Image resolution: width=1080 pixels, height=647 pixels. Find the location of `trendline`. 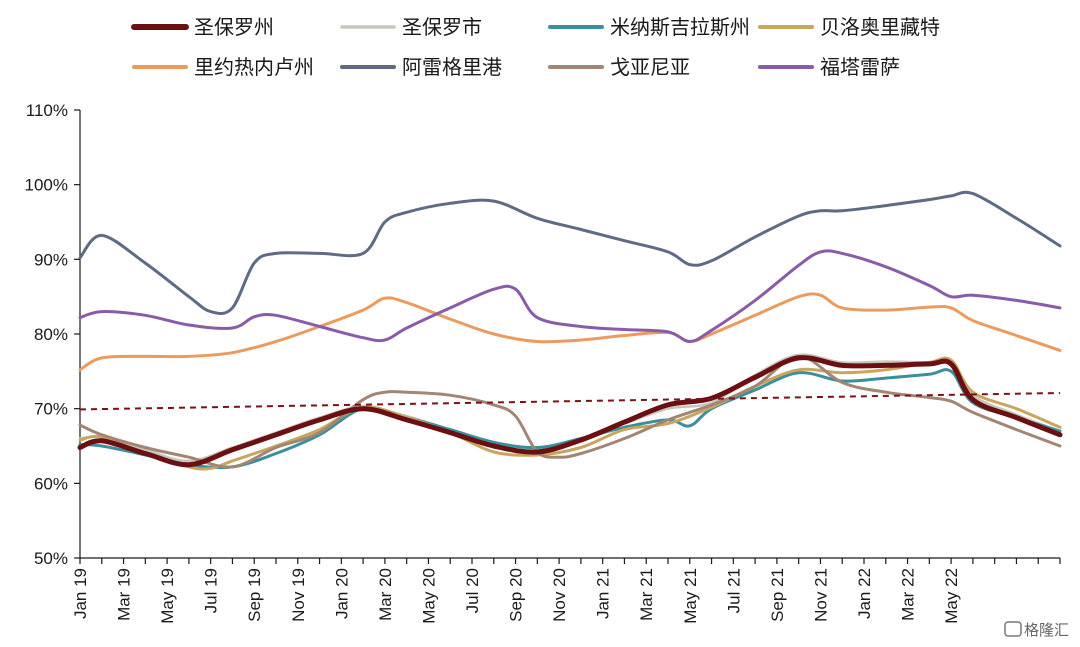

trendline is located at coordinates (570, 401).